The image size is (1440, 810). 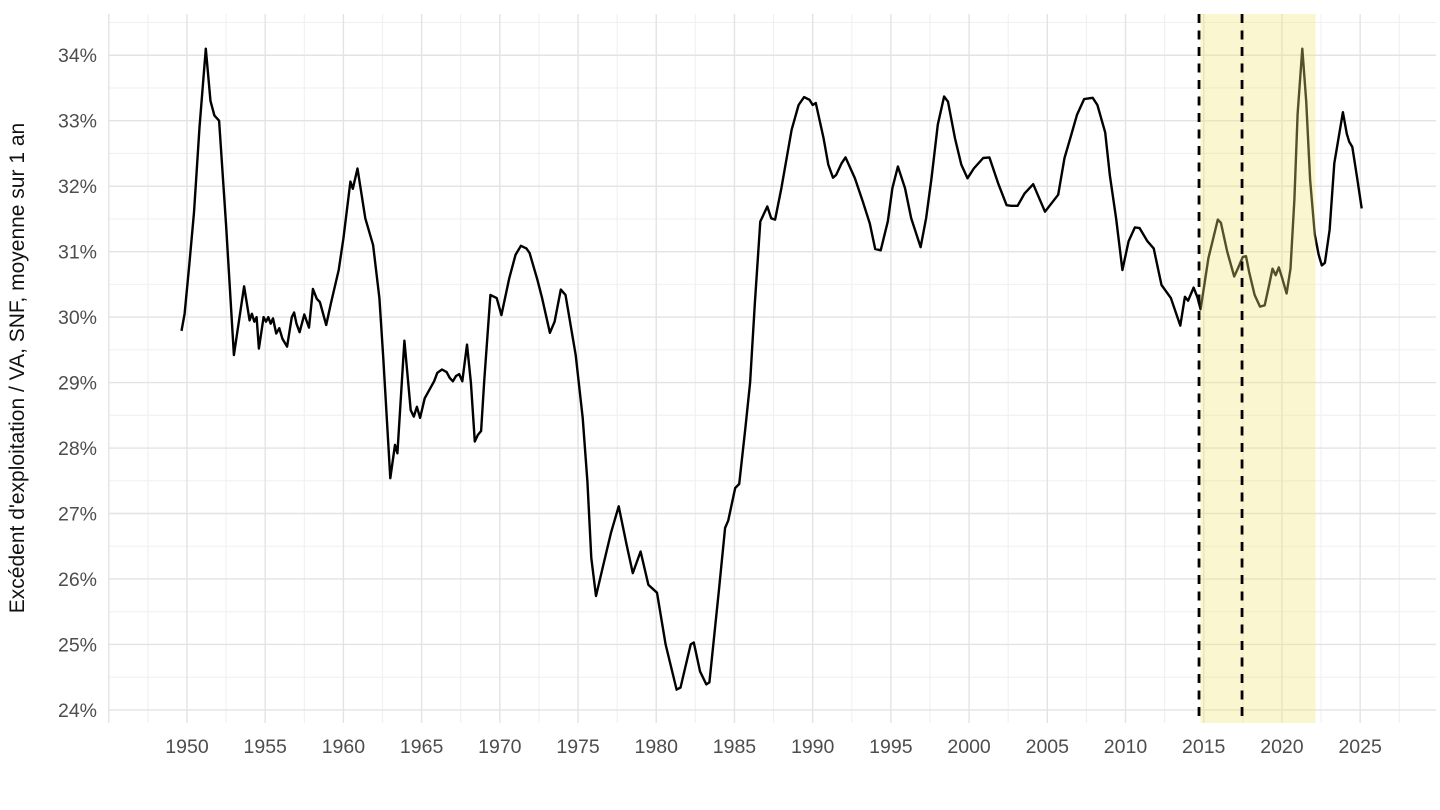 What do you see at coordinates (77, 122) in the screenshot?
I see `y-tick-label: 33%` at bounding box center [77, 122].